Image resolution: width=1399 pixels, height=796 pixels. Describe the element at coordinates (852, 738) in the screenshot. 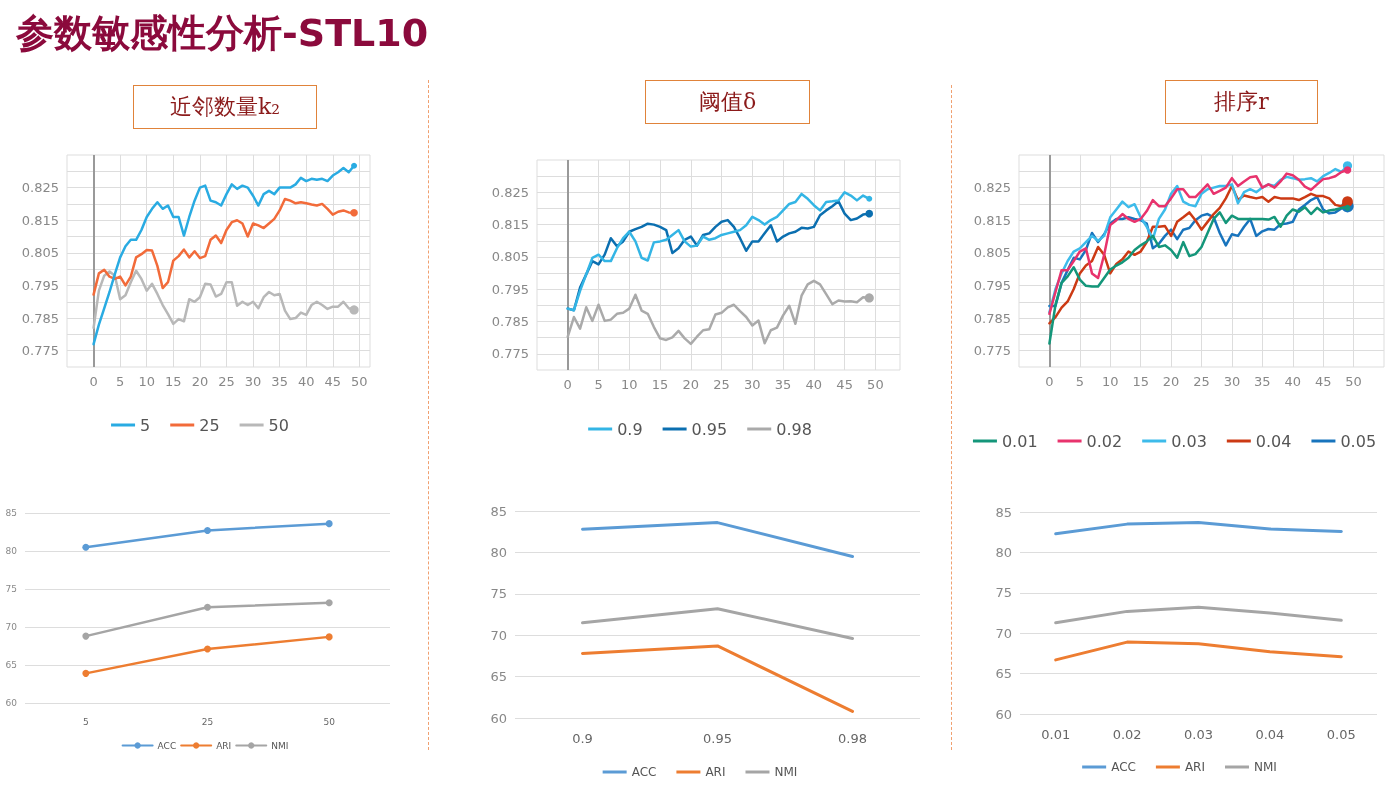

I see `x-tick-label: 0.98` at that location.